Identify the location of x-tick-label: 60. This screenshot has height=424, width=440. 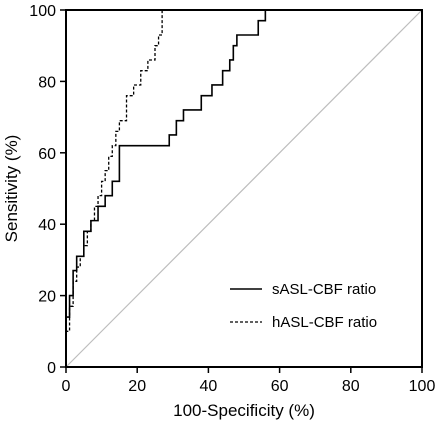
(280, 386).